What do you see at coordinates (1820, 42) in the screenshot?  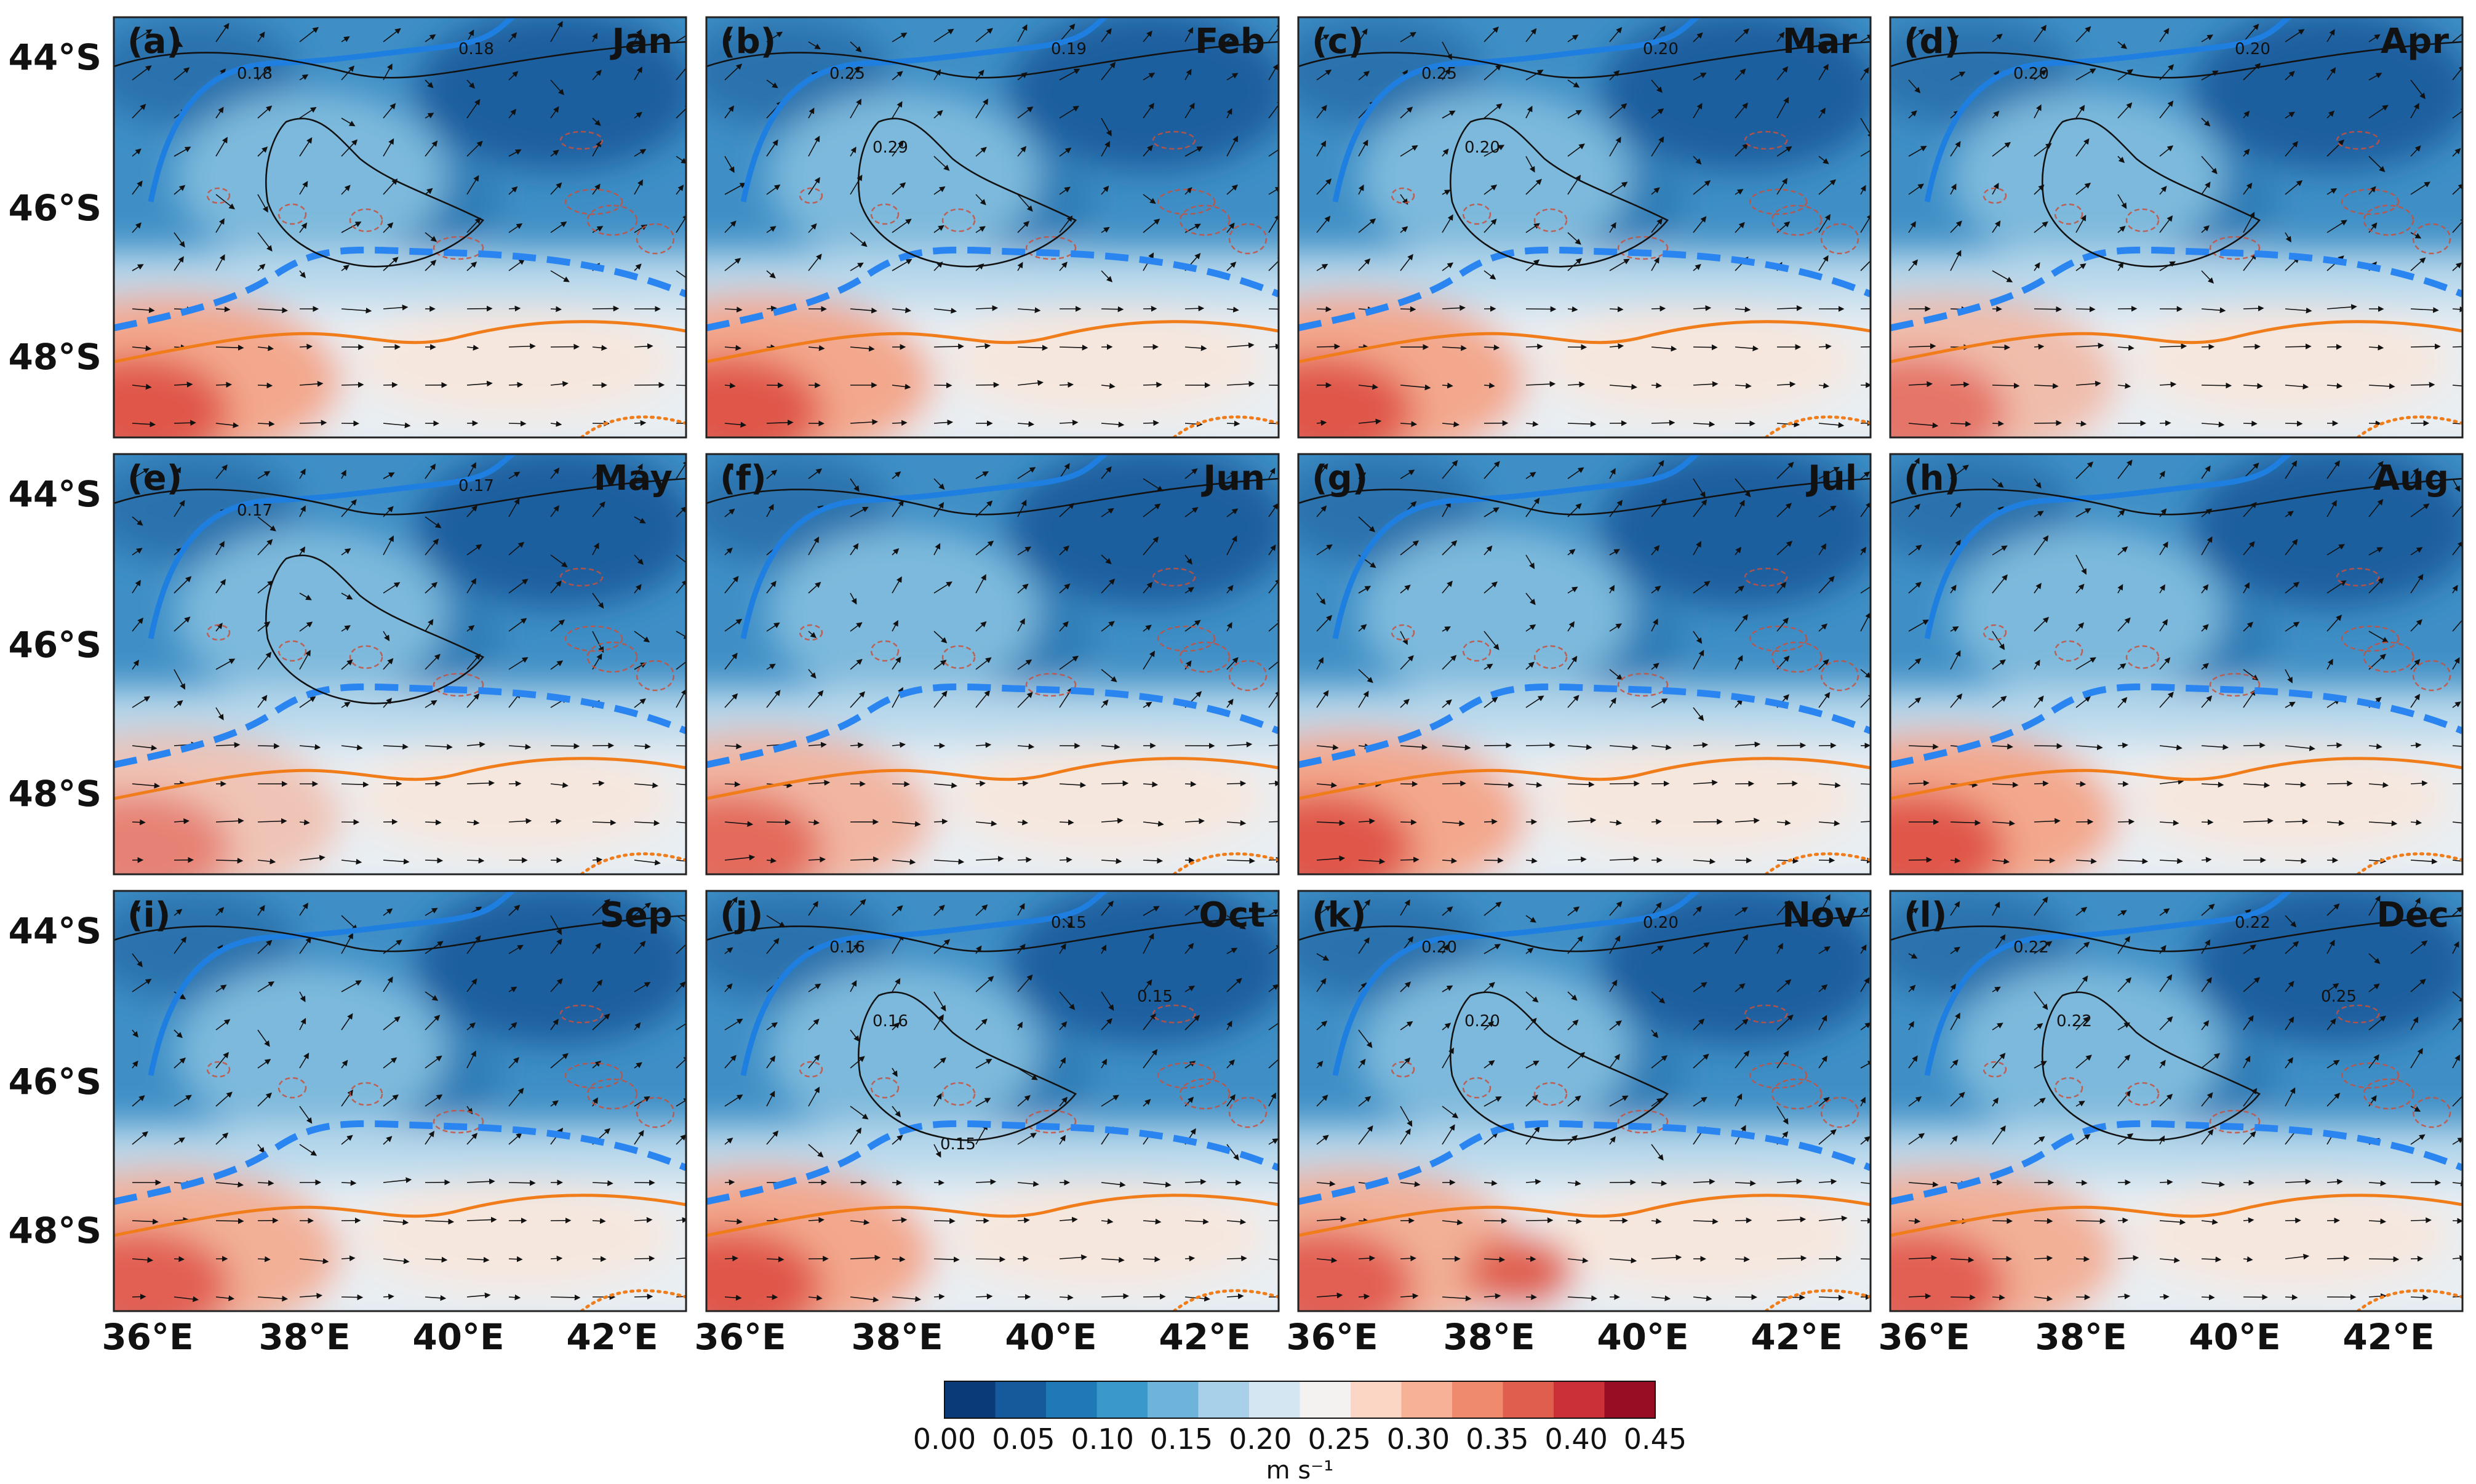 I see `month-label: Mar` at bounding box center [1820, 42].